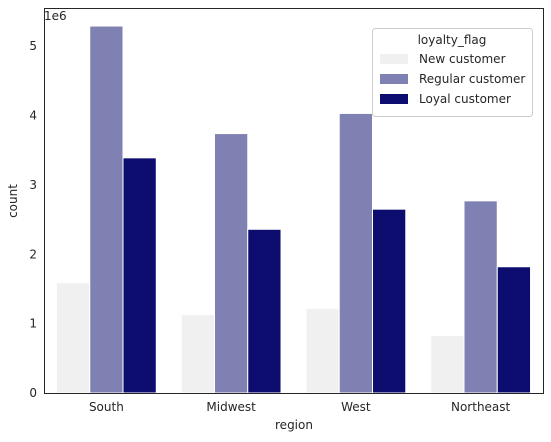 This screenshot has height=442, width=551. I want to click on x-tick-label: Midwest, so click(231, 407).